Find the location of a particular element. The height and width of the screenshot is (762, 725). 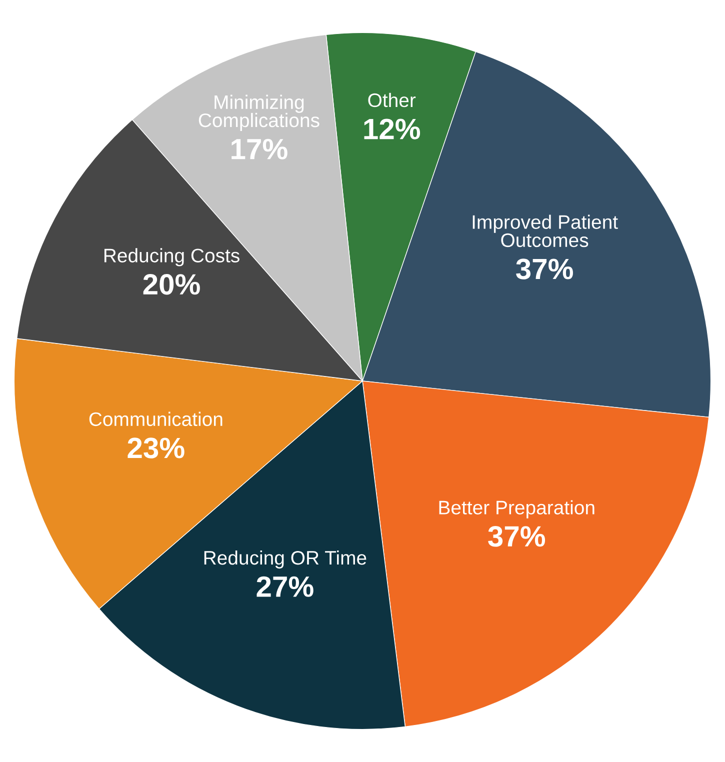

data-label: 12% is located at coordinates (392, 129).